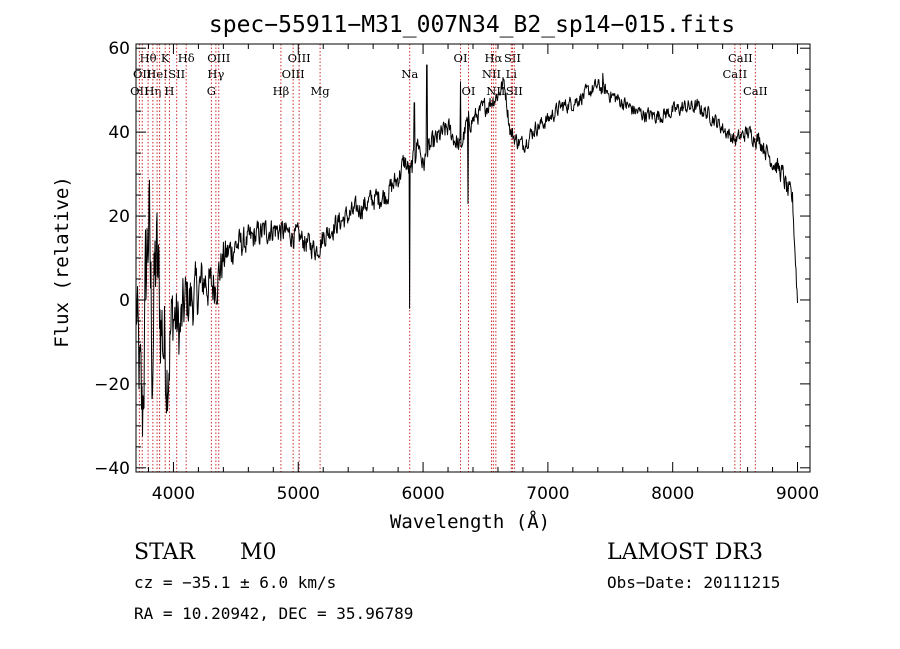 This screenshot has height=649, width=900. Describe the element at coordinates (165, 552) in the screenshot. I see `object-class: STAR` at that location.